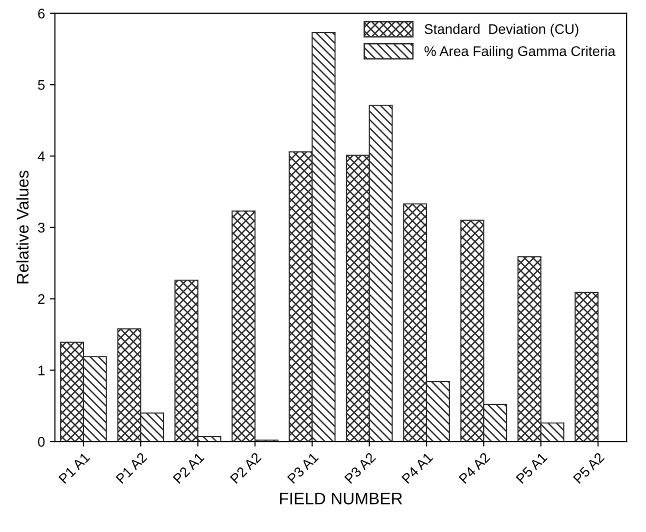 The image size is (646, 532). What do you see at coordinates (41, 441) in the screenshot?
I see `y-tick-label: 0` at bounding box center [41, 441].